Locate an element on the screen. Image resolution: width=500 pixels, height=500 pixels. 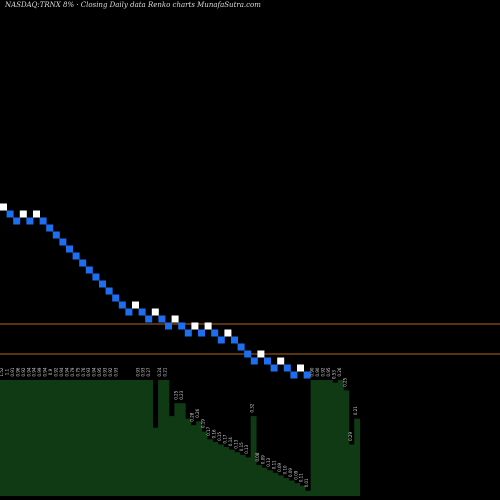
volume-label: 0.99 is located at coordinates (39, 371).